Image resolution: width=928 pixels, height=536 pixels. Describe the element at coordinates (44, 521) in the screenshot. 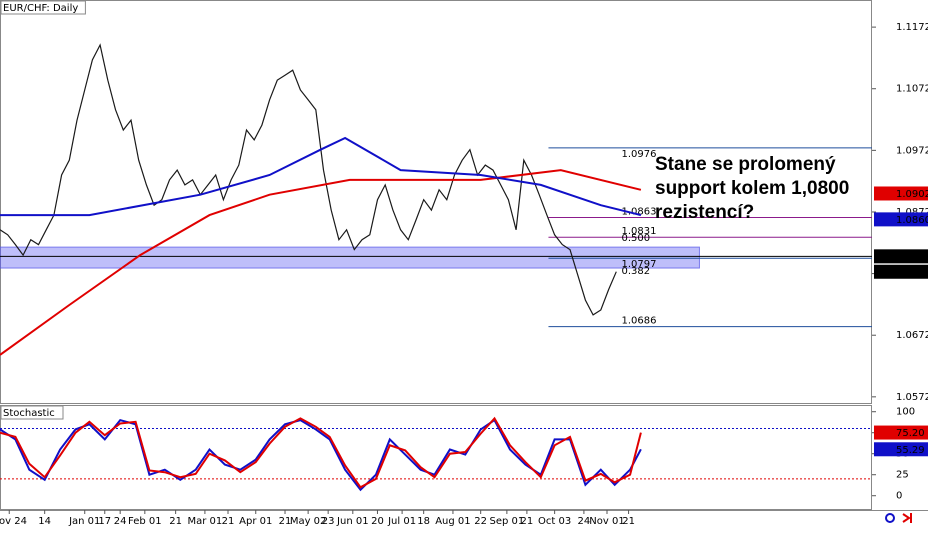

I see `x-tick-label: 14` at that location.